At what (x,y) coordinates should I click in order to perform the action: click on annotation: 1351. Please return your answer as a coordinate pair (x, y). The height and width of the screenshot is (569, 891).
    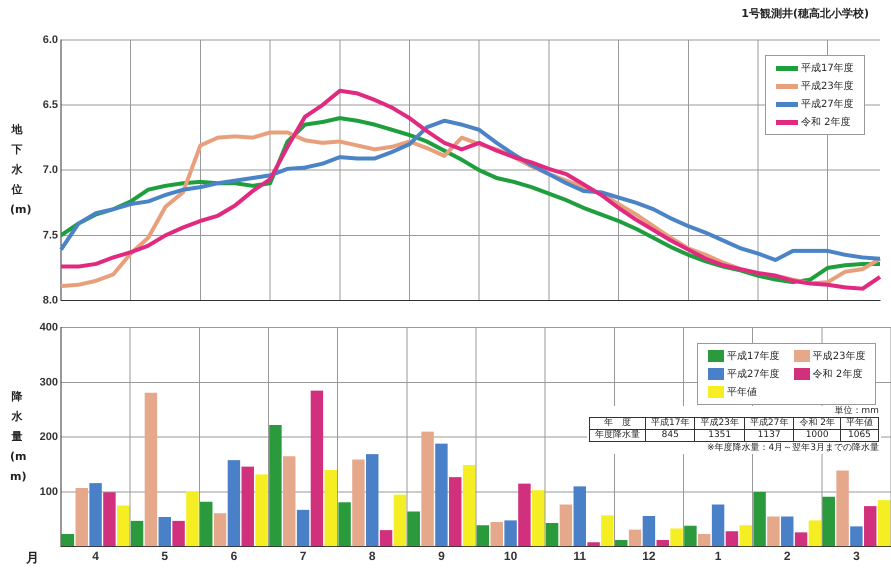
    Looking at the image, I should click on (719, 436).